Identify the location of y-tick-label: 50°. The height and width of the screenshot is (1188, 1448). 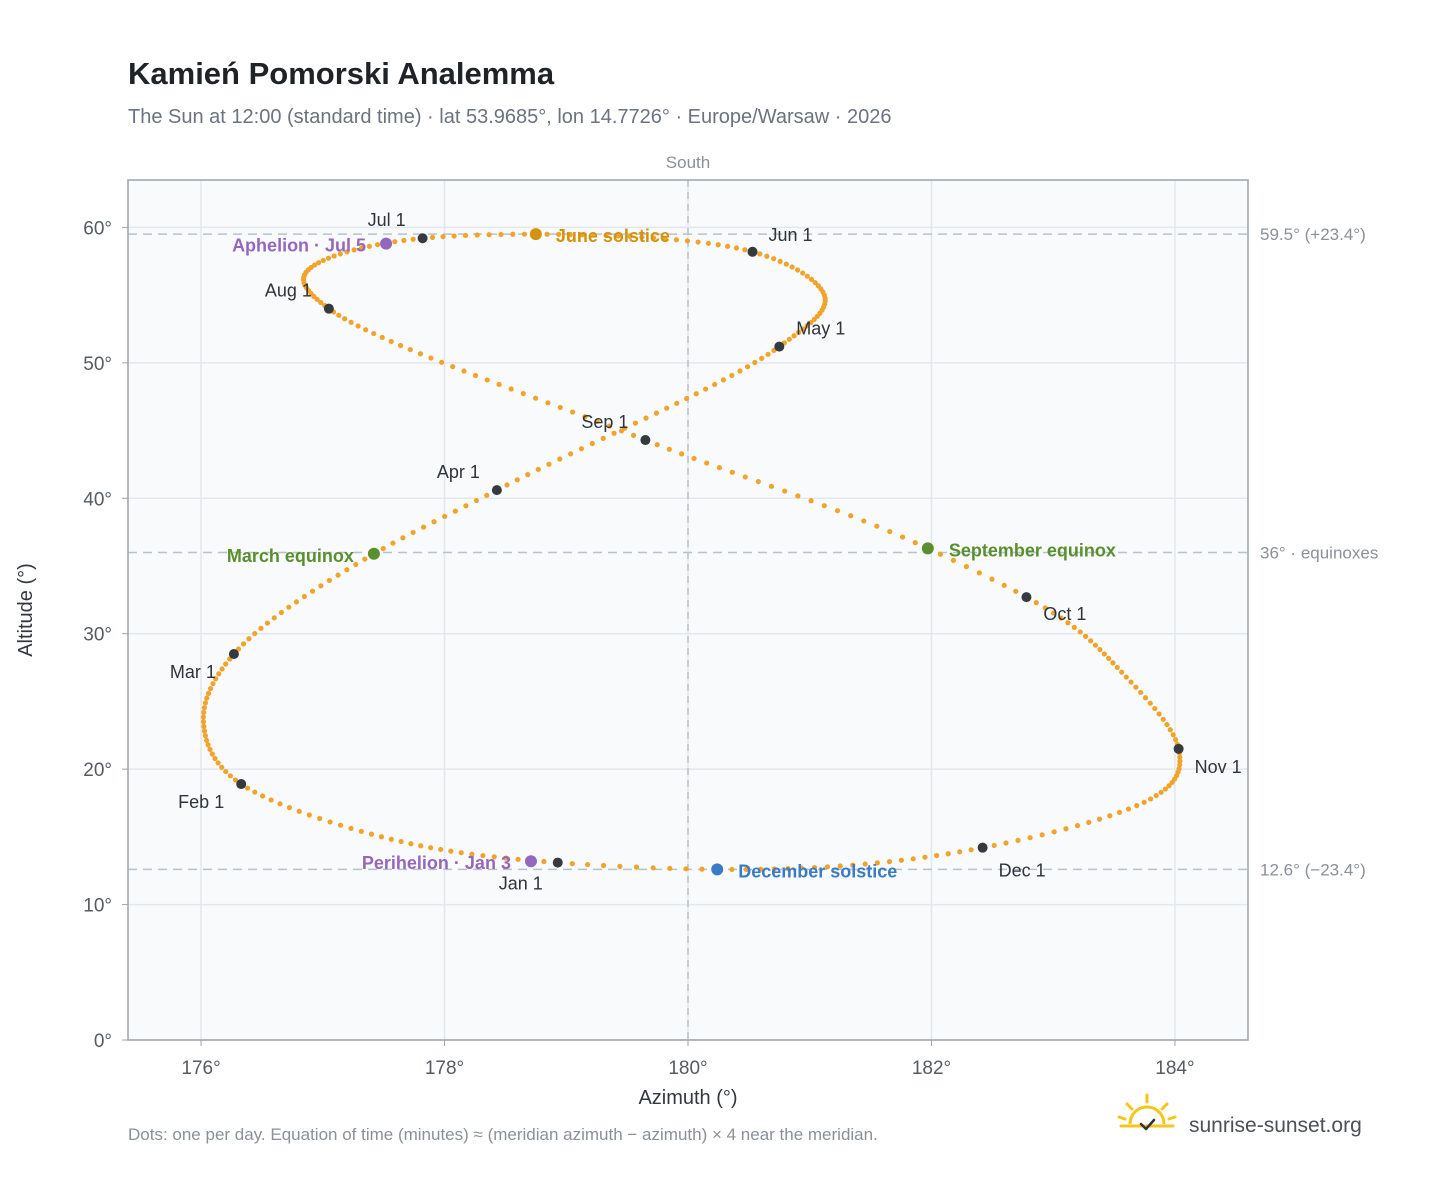
(97, 364).